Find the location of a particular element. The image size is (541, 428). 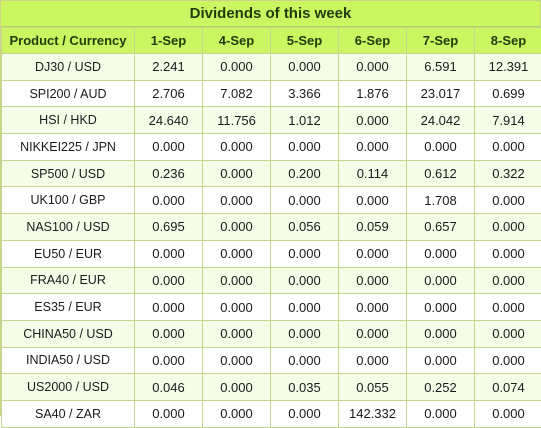

dividend-value-cell: 1.876 is located at coordinates (373, 93).